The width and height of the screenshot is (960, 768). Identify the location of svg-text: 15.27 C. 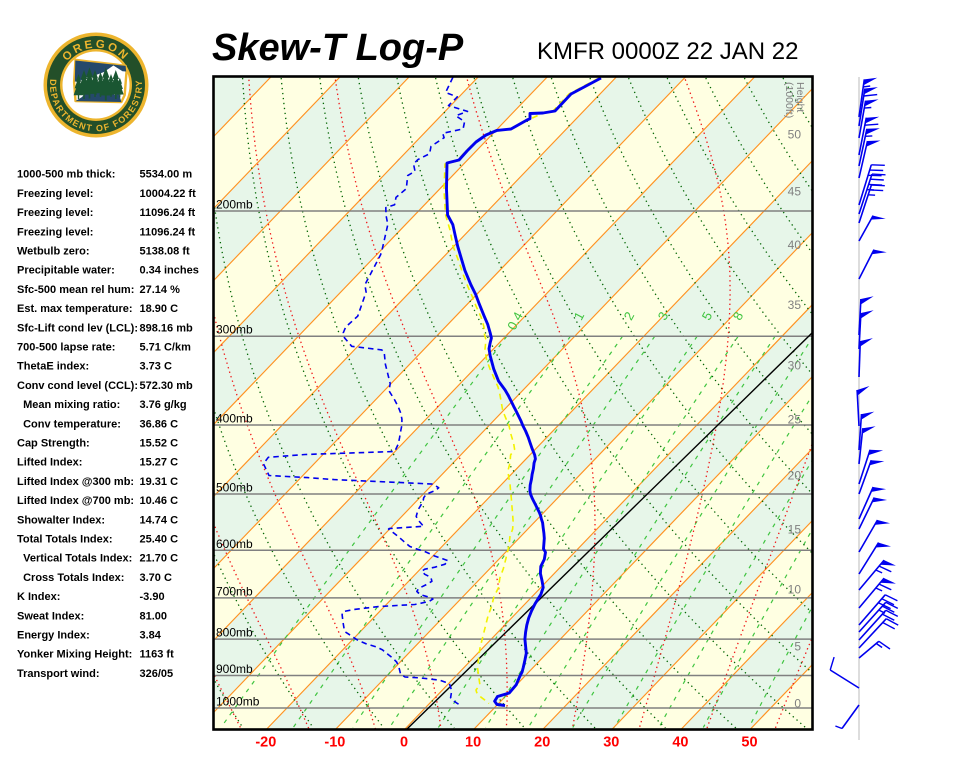
(159, 463).